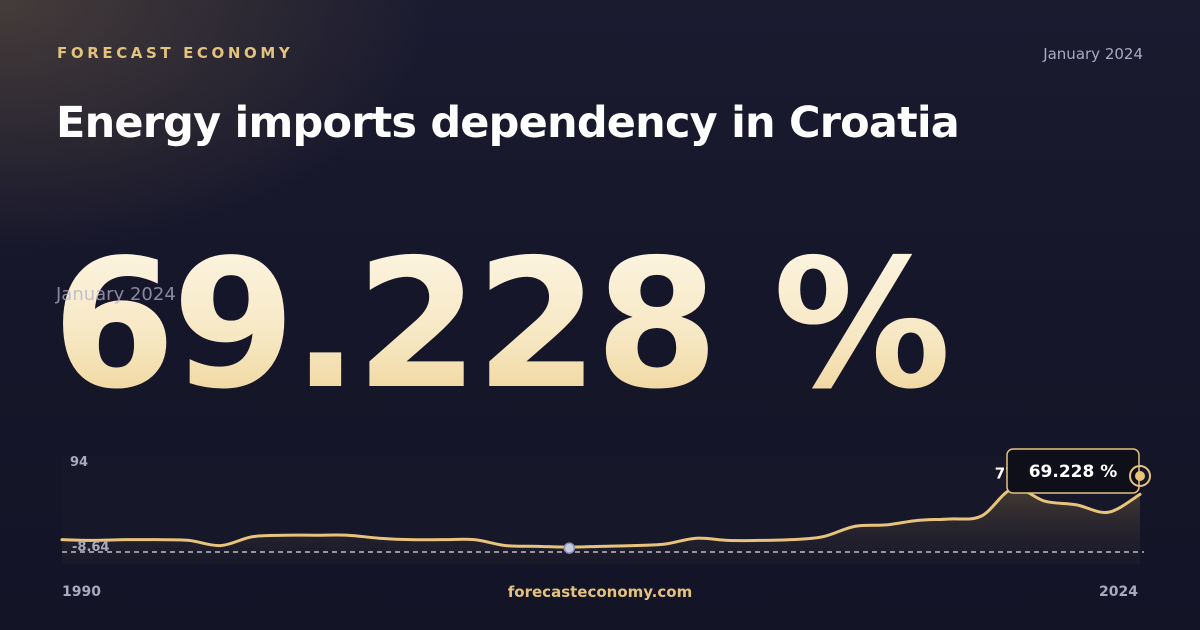 Image resolution: width=1200 pixels, height=630 pixels. What do you see at coordinates (81, 592) in the screenshot?
I see `x-axis-start-label: 1990` at bounding box center [81, 592].